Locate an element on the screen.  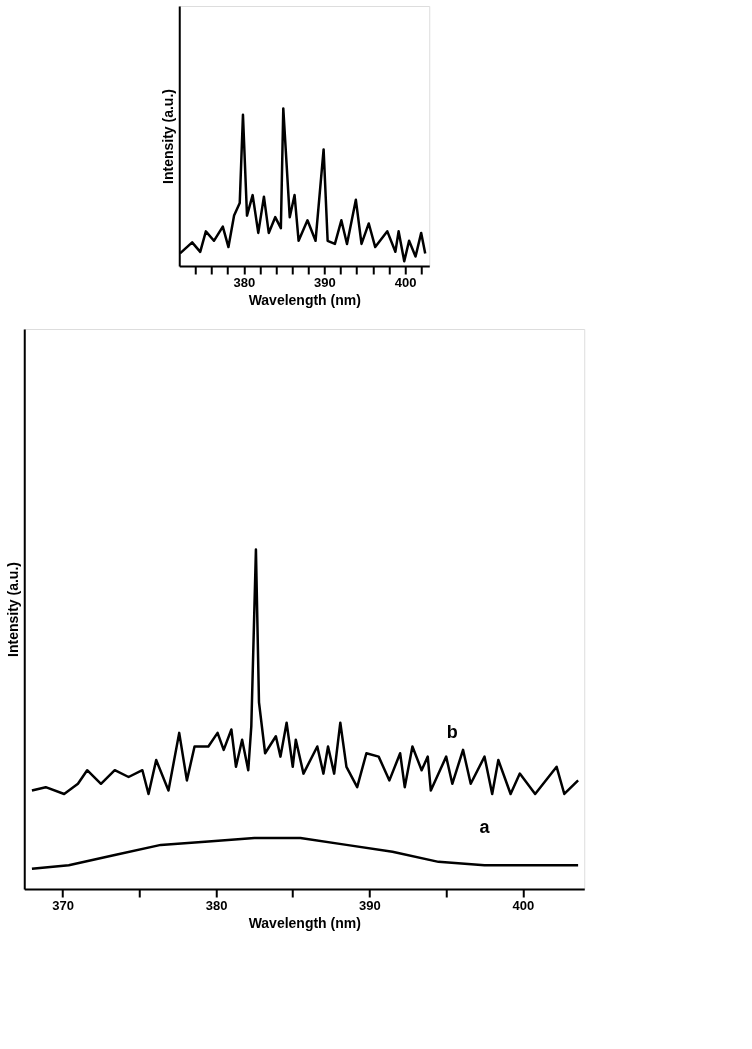
series-label: b is located at coordinates (452, 731).